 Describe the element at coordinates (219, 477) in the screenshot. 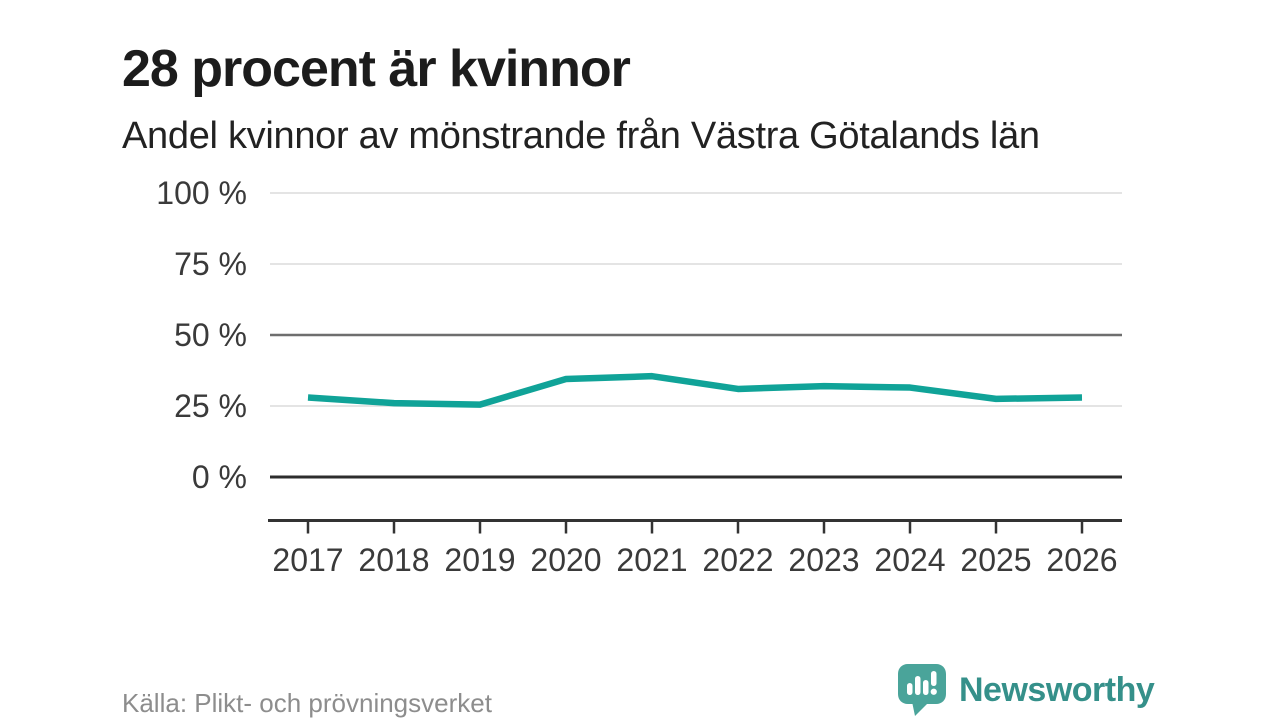

I see `y-tick-label: 0 %` at that location.